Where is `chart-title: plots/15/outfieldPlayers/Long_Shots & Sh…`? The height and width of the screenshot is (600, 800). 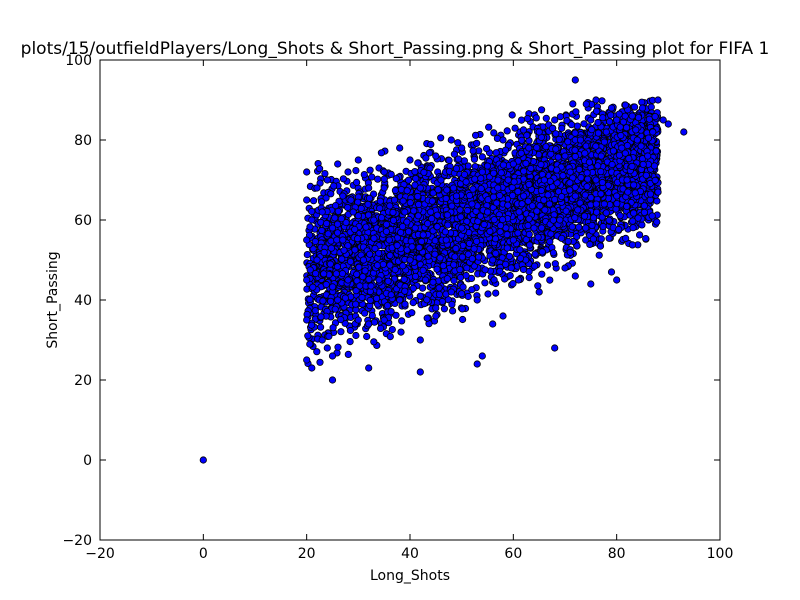 chart-title: plots/15/outfieldPlayers/Long_Shots & Sh… is located at coordinates (395, 49).